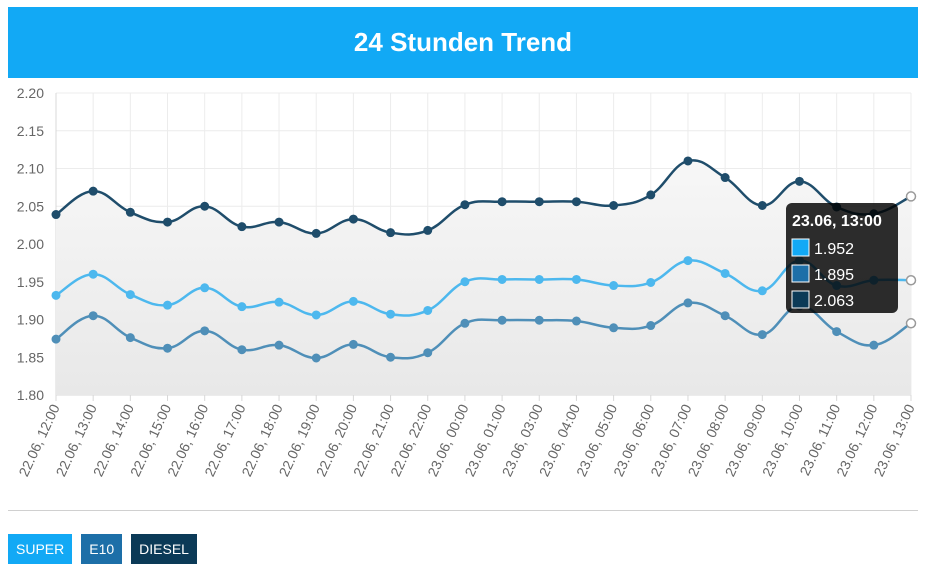 This screenshot has height=570, width=926. I want to click on legend-button-e10: E10, so click(102, 549).